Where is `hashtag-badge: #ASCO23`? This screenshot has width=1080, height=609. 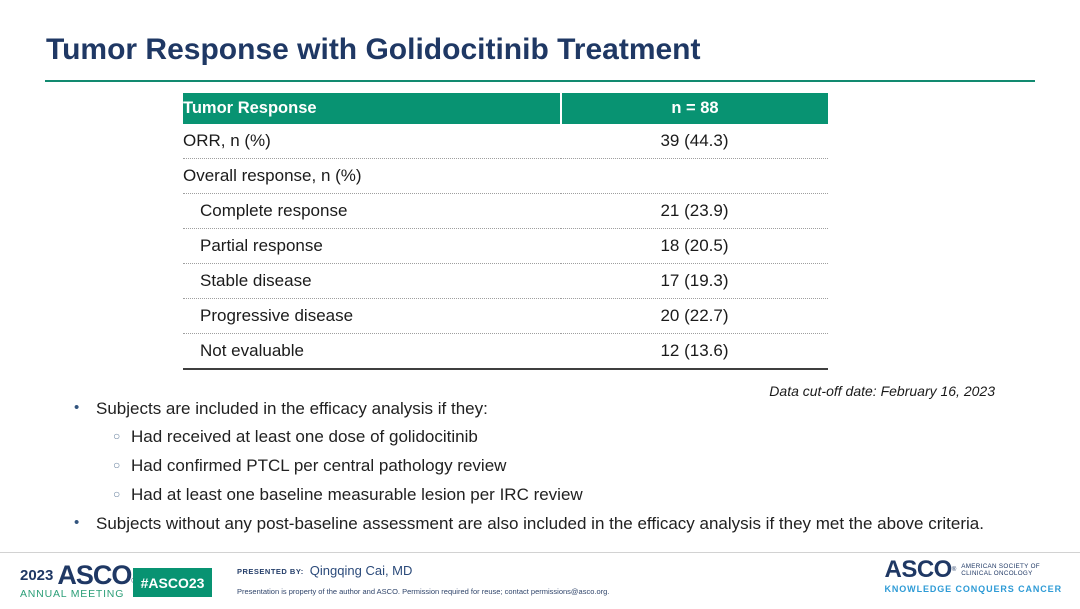
hashtag-badge: #ASCO23 is located at coordinates (172, 582).